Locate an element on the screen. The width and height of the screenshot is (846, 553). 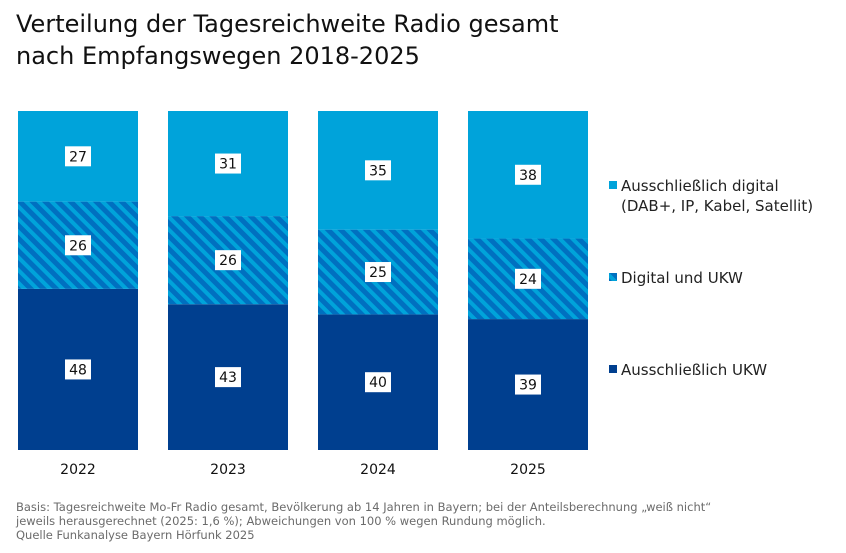
data-label: 35 is located at coordinates (378, 171).